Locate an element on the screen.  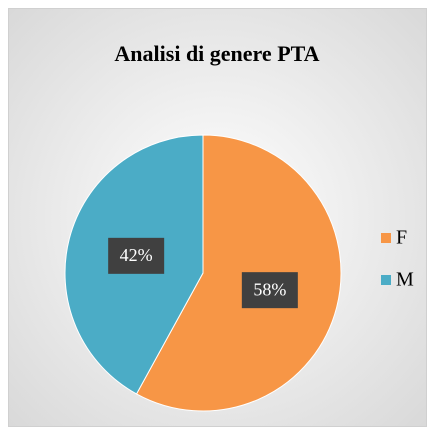
legend-label: M is located at coordinates (405, 280).